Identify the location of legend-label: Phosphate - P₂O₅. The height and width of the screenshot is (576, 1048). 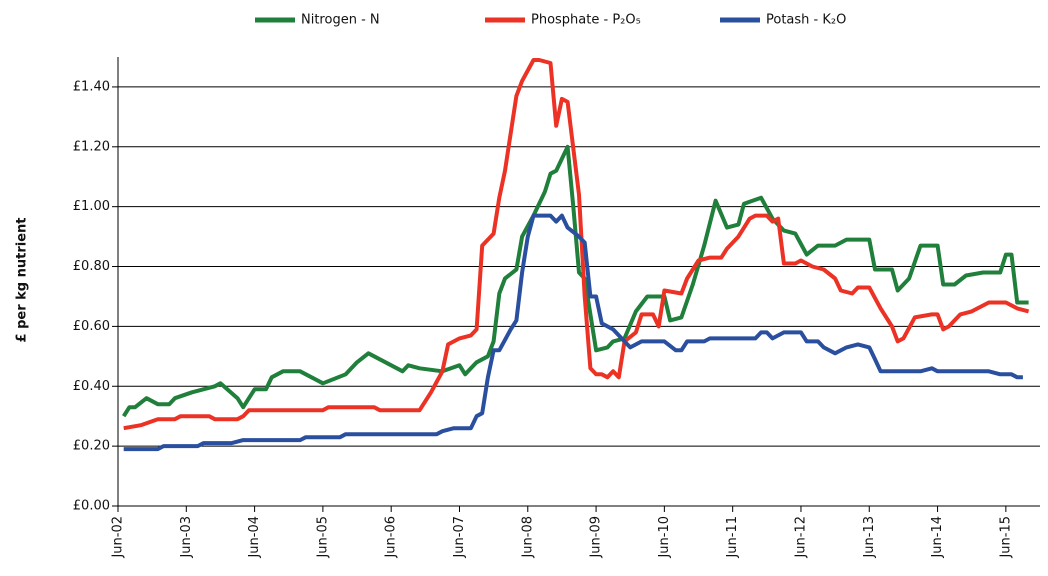
(586, 20).